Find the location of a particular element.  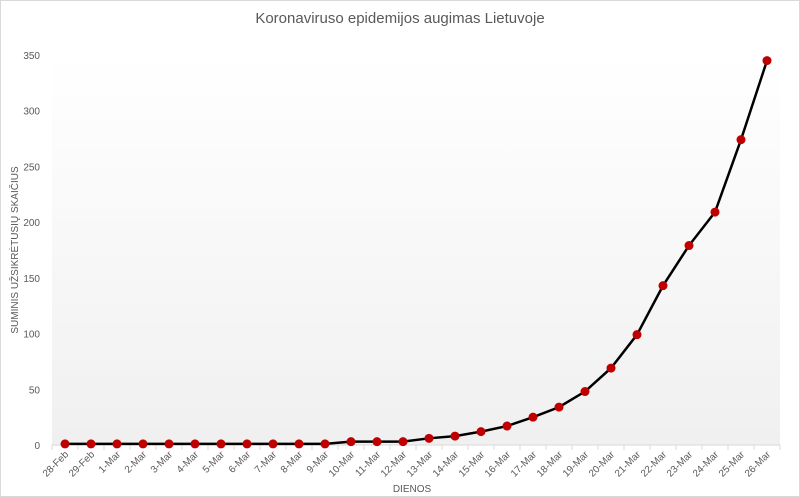

y-tick-label: 350 is located at coordinates (31, 56).